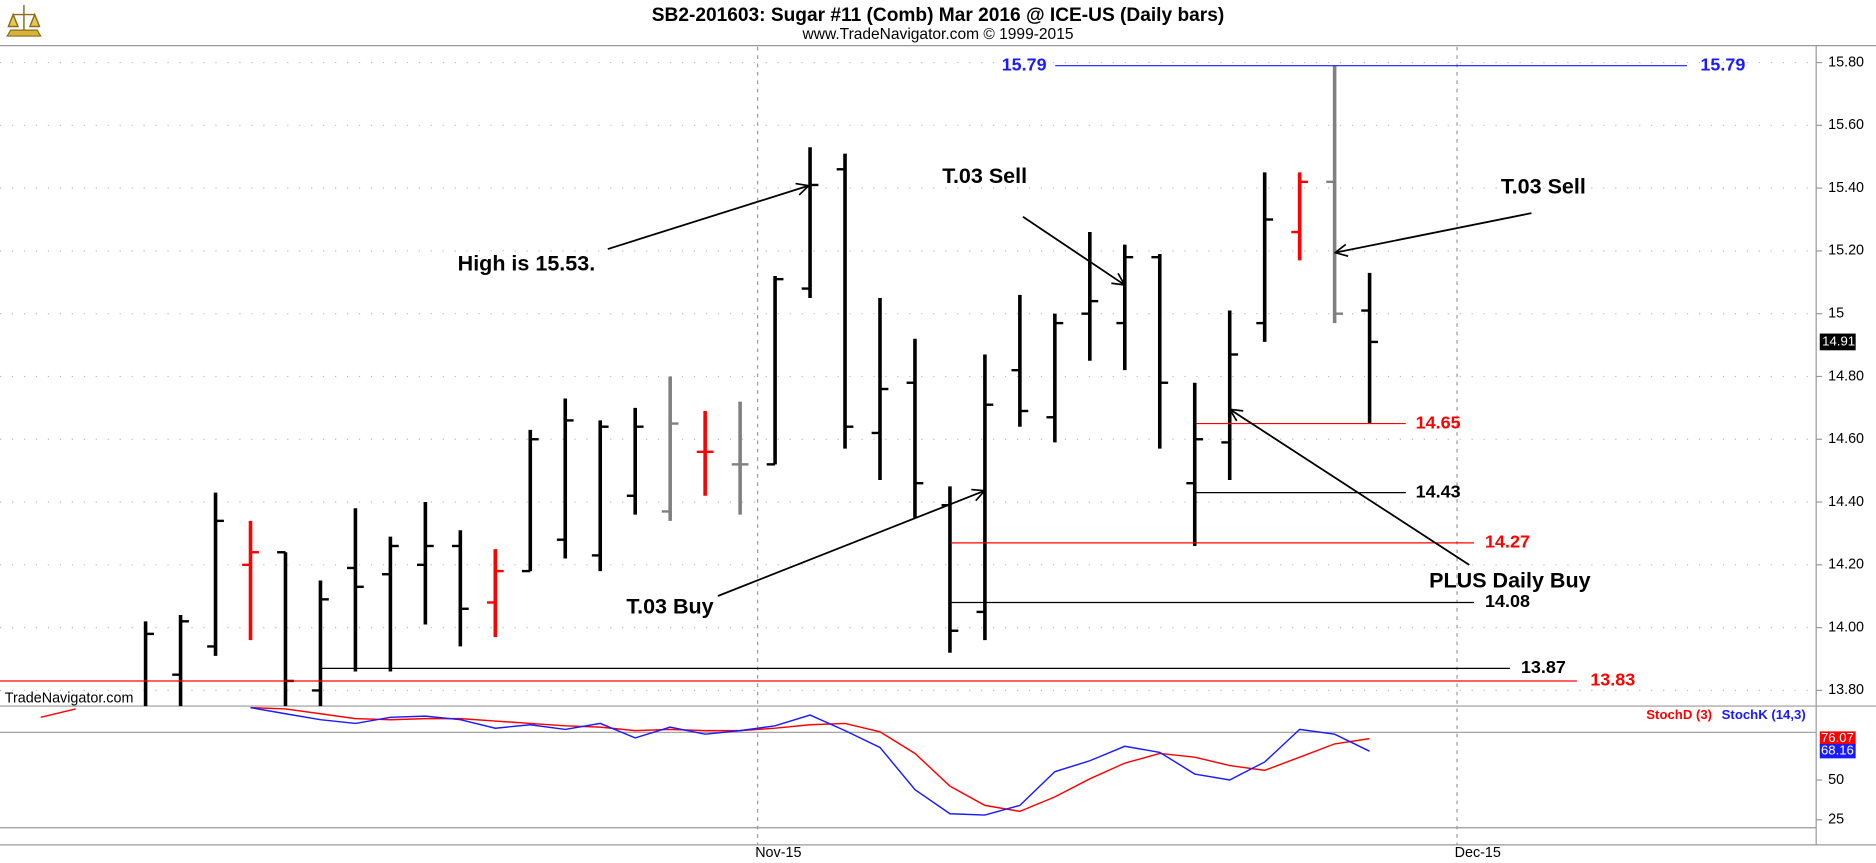 The height and width of the screenshot is (863, 1876). I want to click on level-label: 14.65, so click(1438, 422).